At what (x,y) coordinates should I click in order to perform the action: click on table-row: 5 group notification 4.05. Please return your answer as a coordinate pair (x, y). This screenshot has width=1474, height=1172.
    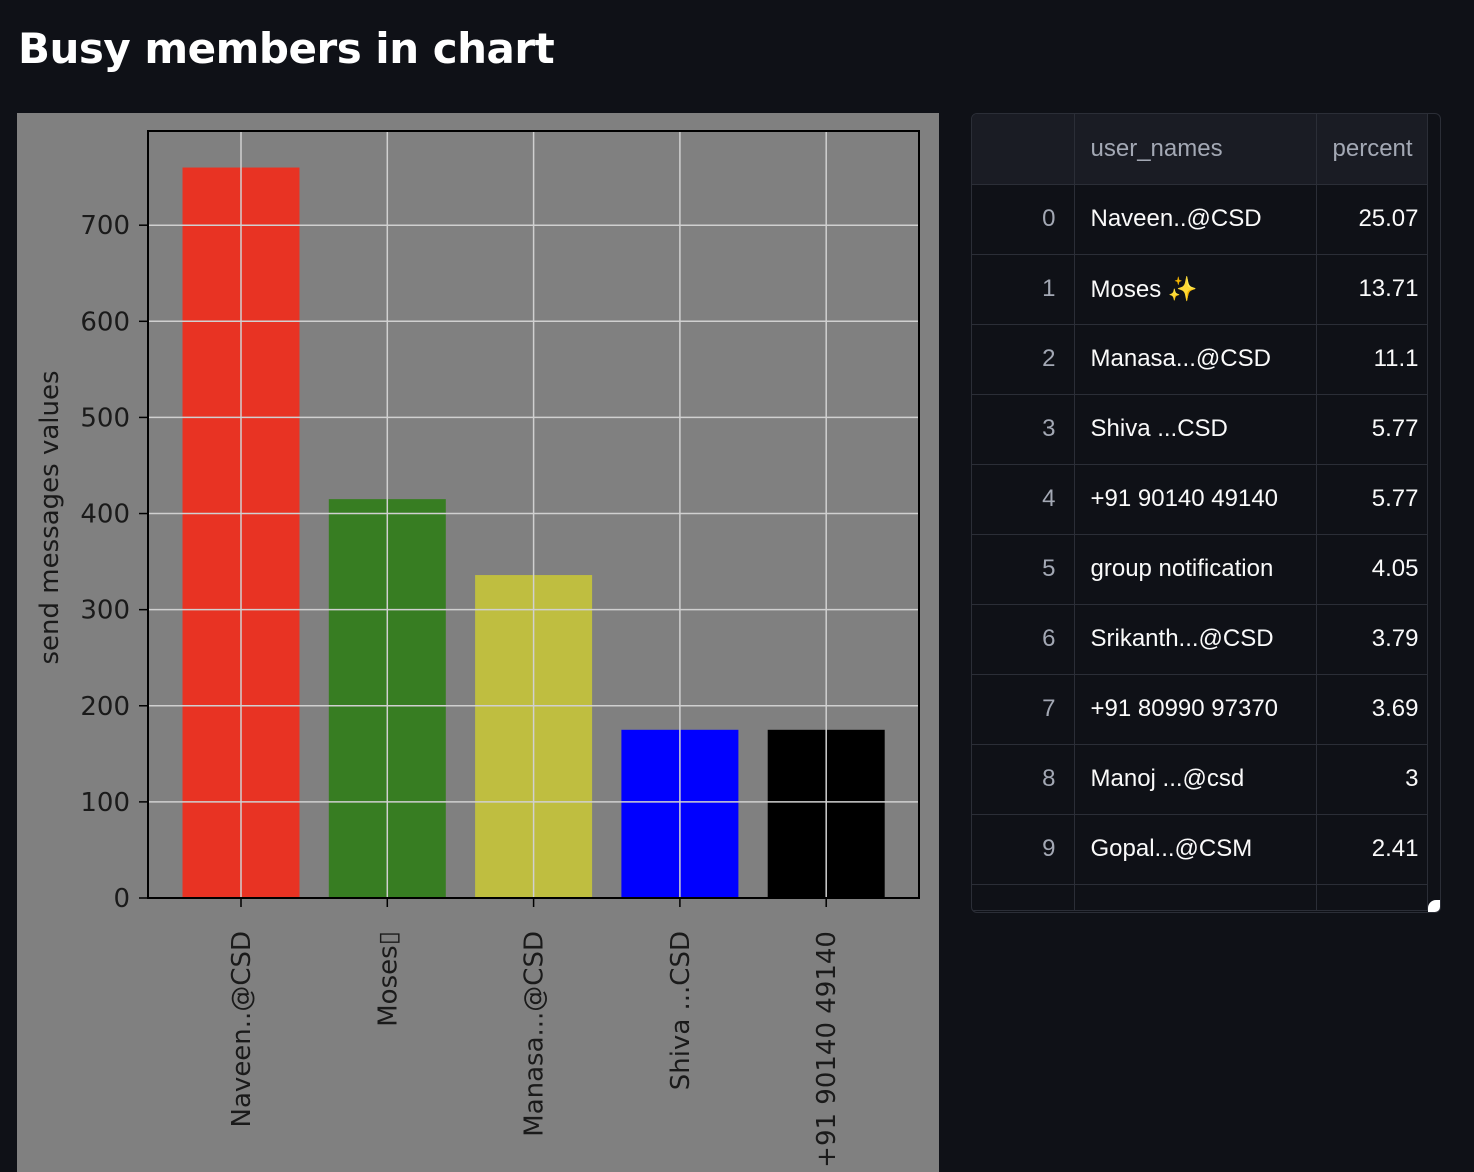
    Looking at the image, I should click on (1200, 569).